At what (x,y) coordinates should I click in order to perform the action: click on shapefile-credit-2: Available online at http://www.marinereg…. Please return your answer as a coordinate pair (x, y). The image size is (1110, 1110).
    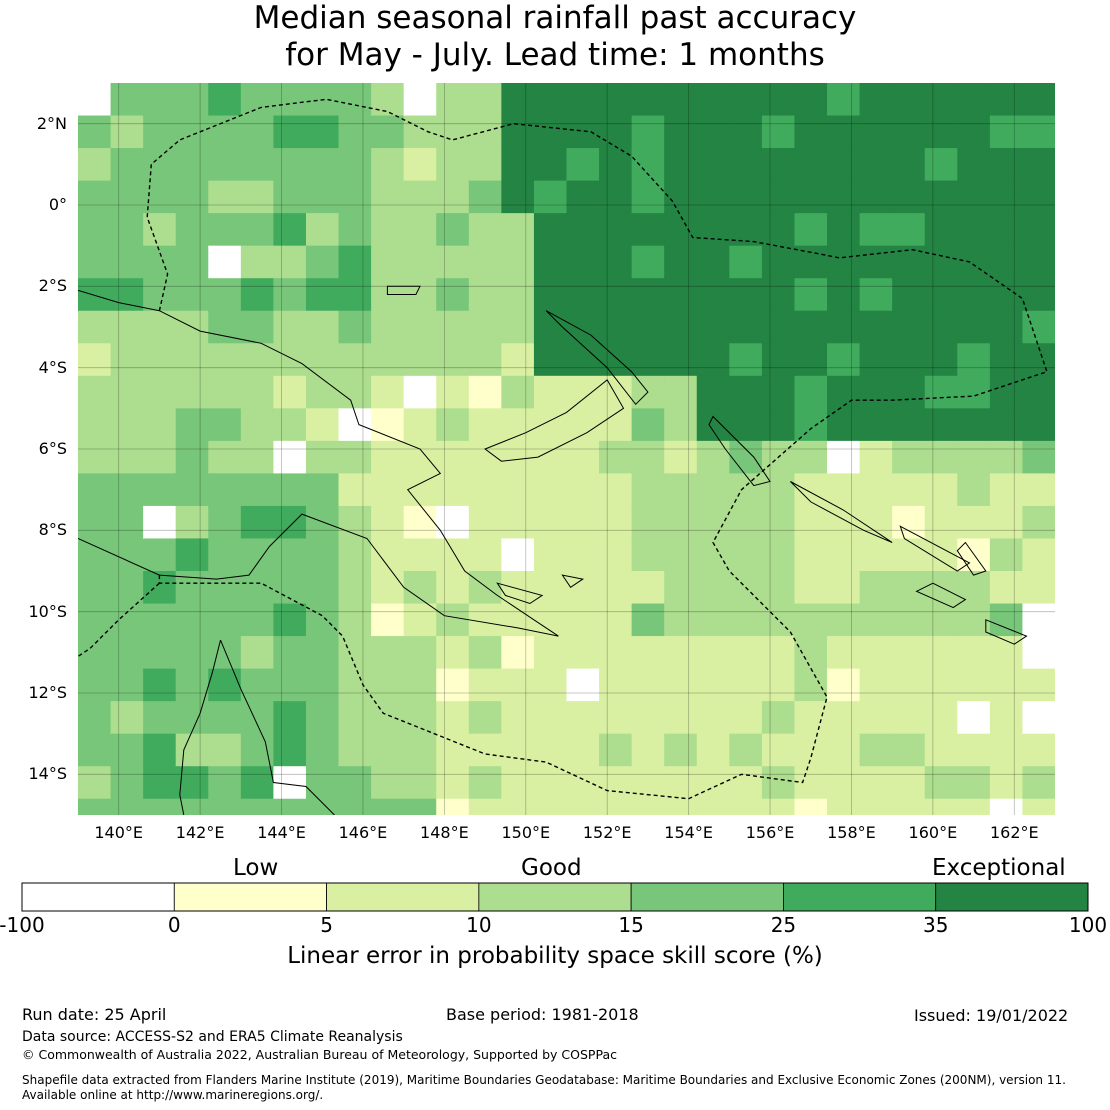
    Looking at the image, I should click on (173, 1095).